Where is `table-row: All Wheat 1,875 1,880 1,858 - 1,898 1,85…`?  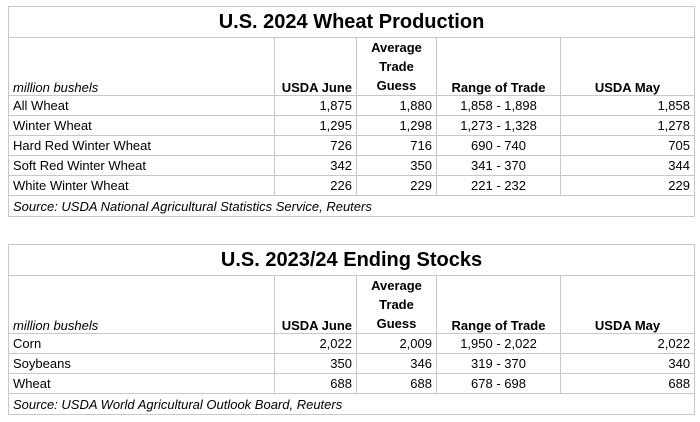
table-row: All Wheat 1,875 1,880 1,858 - 1,898 1,85… is located at coordinates (351, 105).